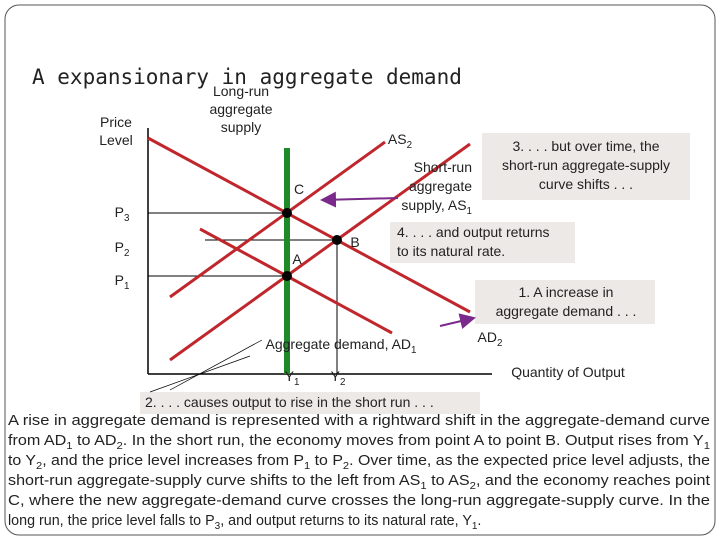 The width and height of the screenshot is (720, 540). What do you see at coordinates (115, 140) in the screenshot?
I see `y-axis-label: Level` at bounding box center [115, 140].